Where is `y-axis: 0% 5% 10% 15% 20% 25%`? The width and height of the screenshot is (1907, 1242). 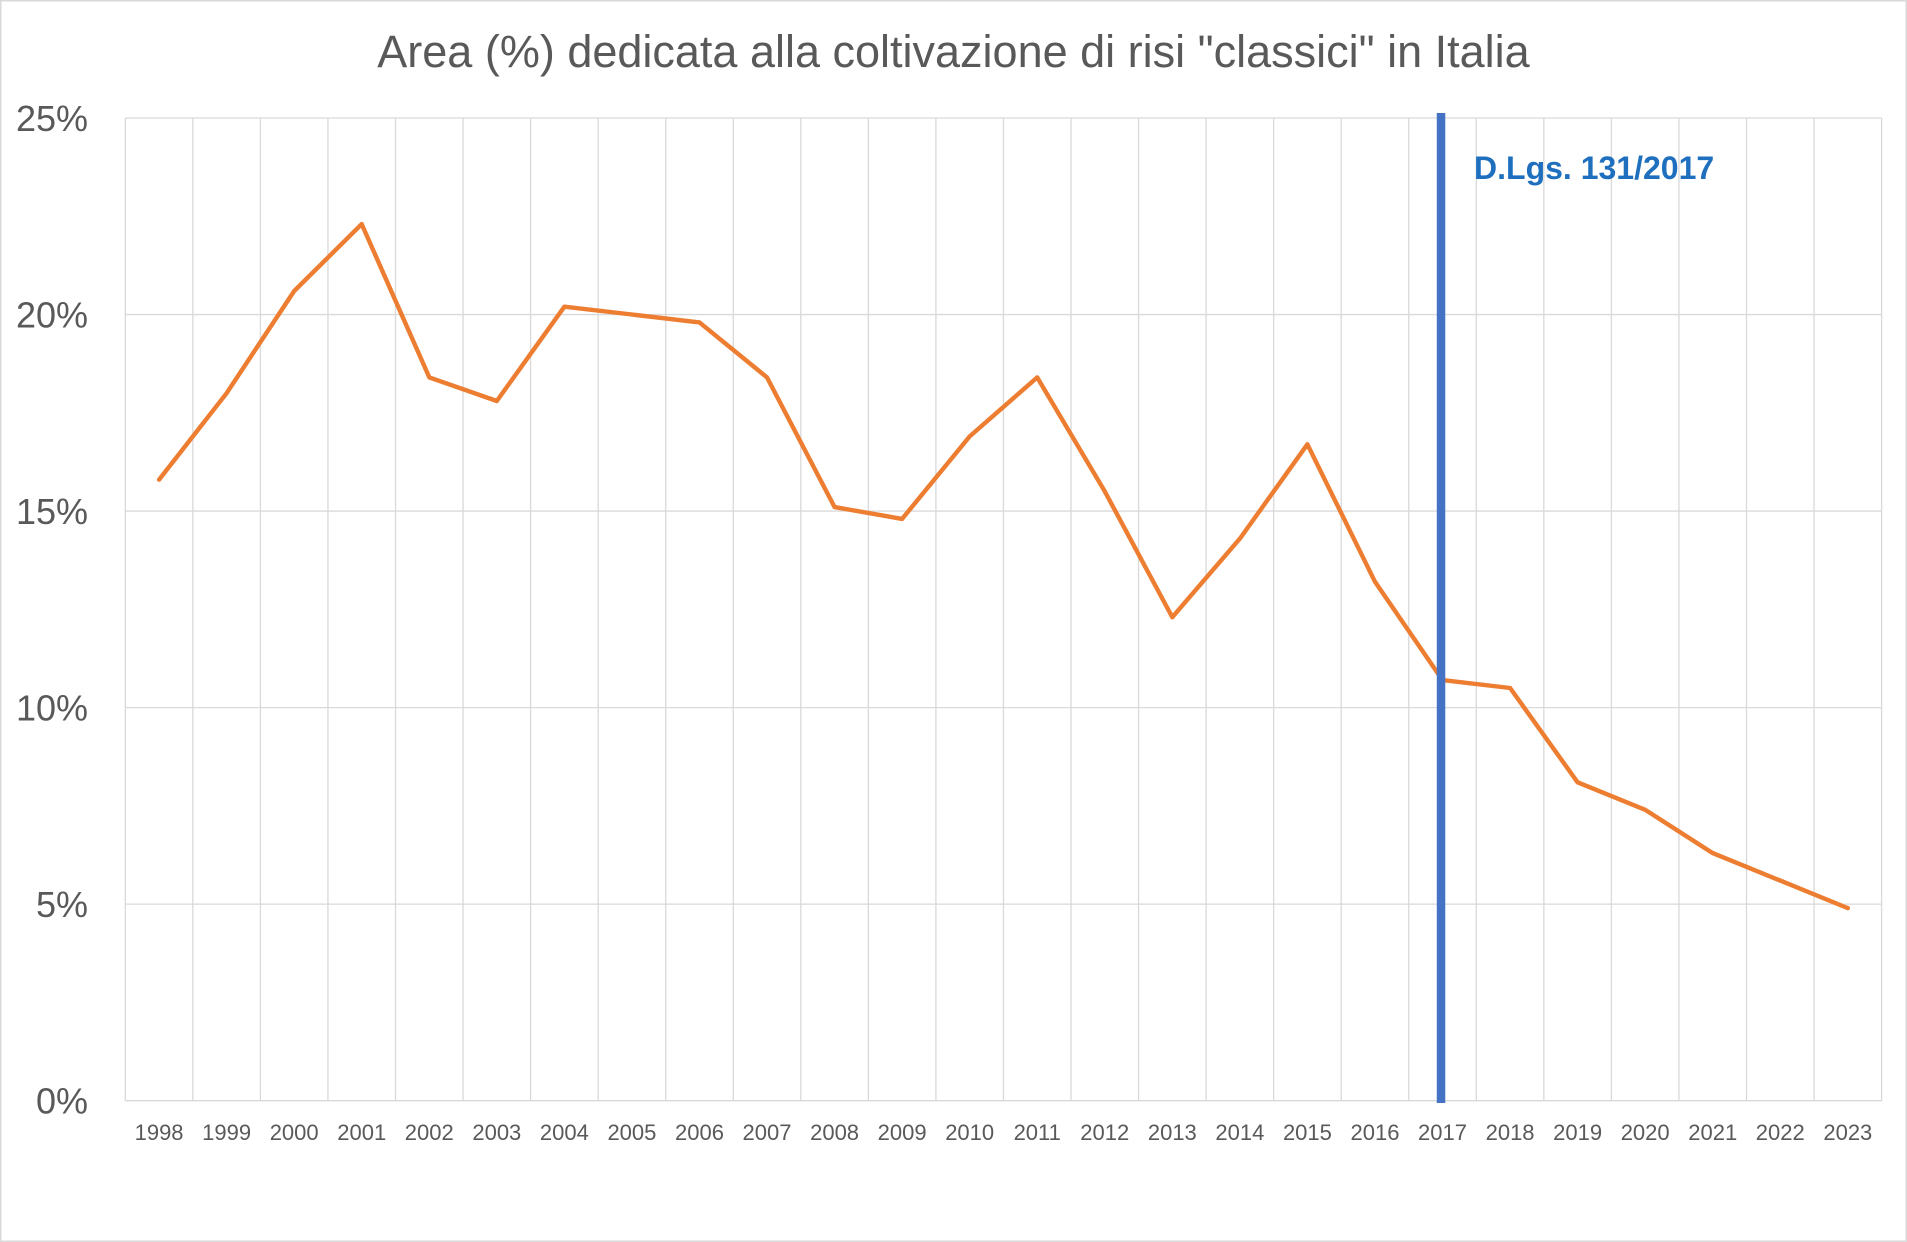
y-axis: 0% 5% 10% 15% 20% 25% is located at coordinates (52, 610).